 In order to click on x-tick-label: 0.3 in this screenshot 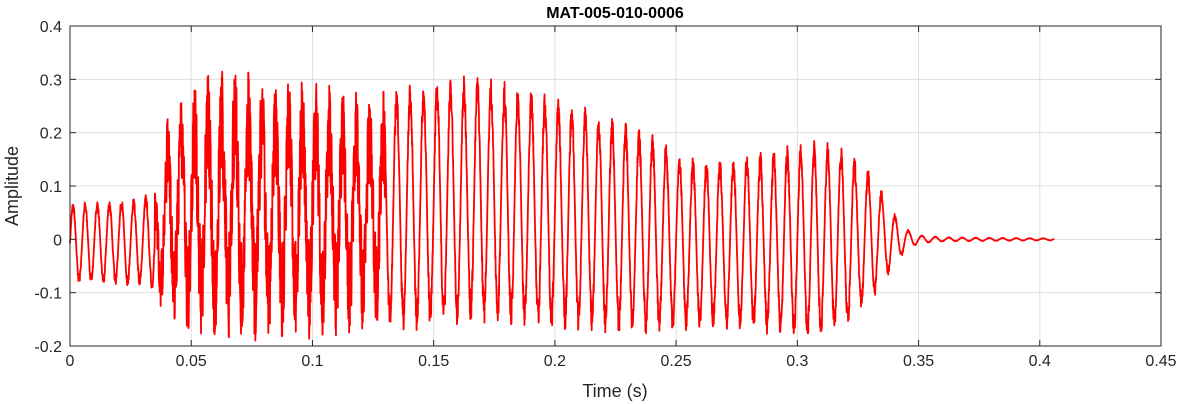, I will do `click(797, 361)`.